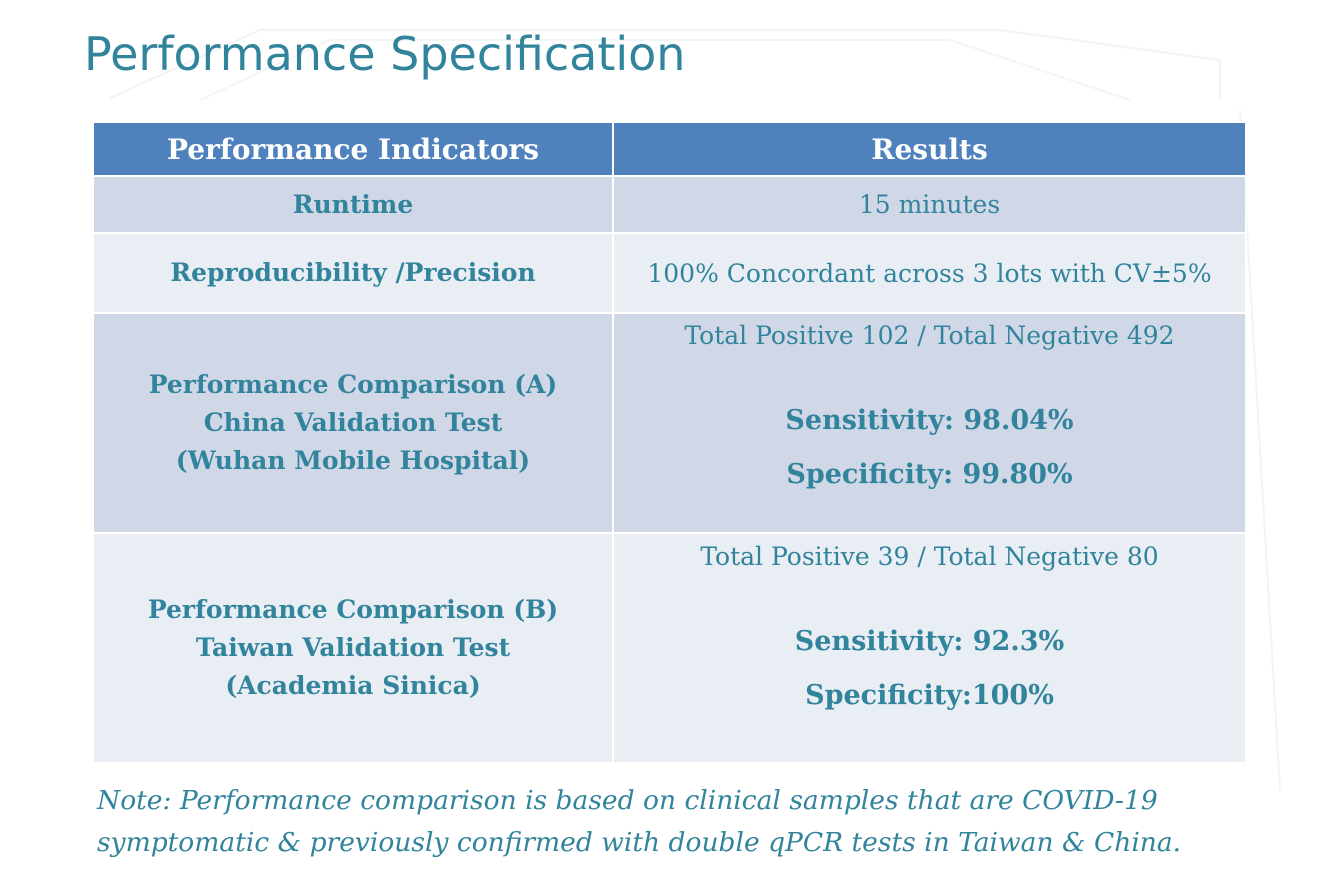 This screenshot has height=887, width=1341. I want to click on page-title: Performance Specification, so click(385, 54).